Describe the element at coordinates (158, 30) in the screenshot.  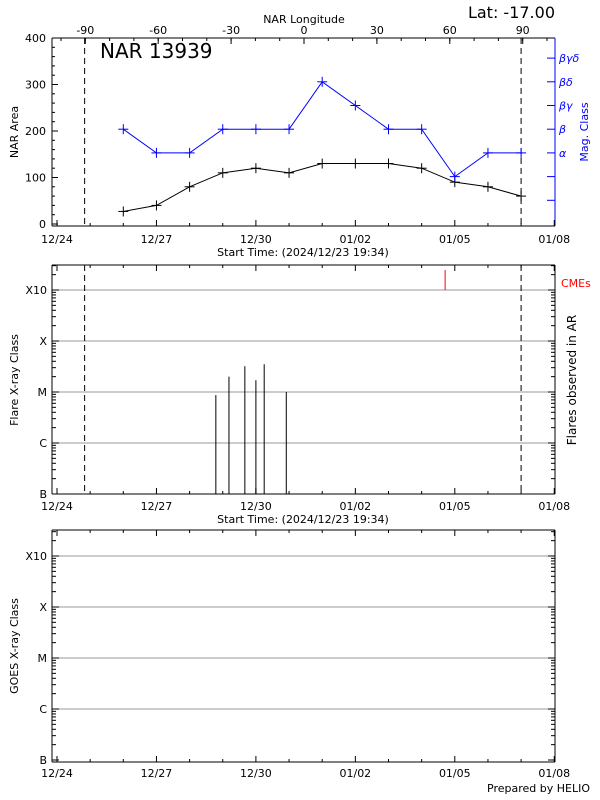
I see `longitude-tick-label: -60` at that location.